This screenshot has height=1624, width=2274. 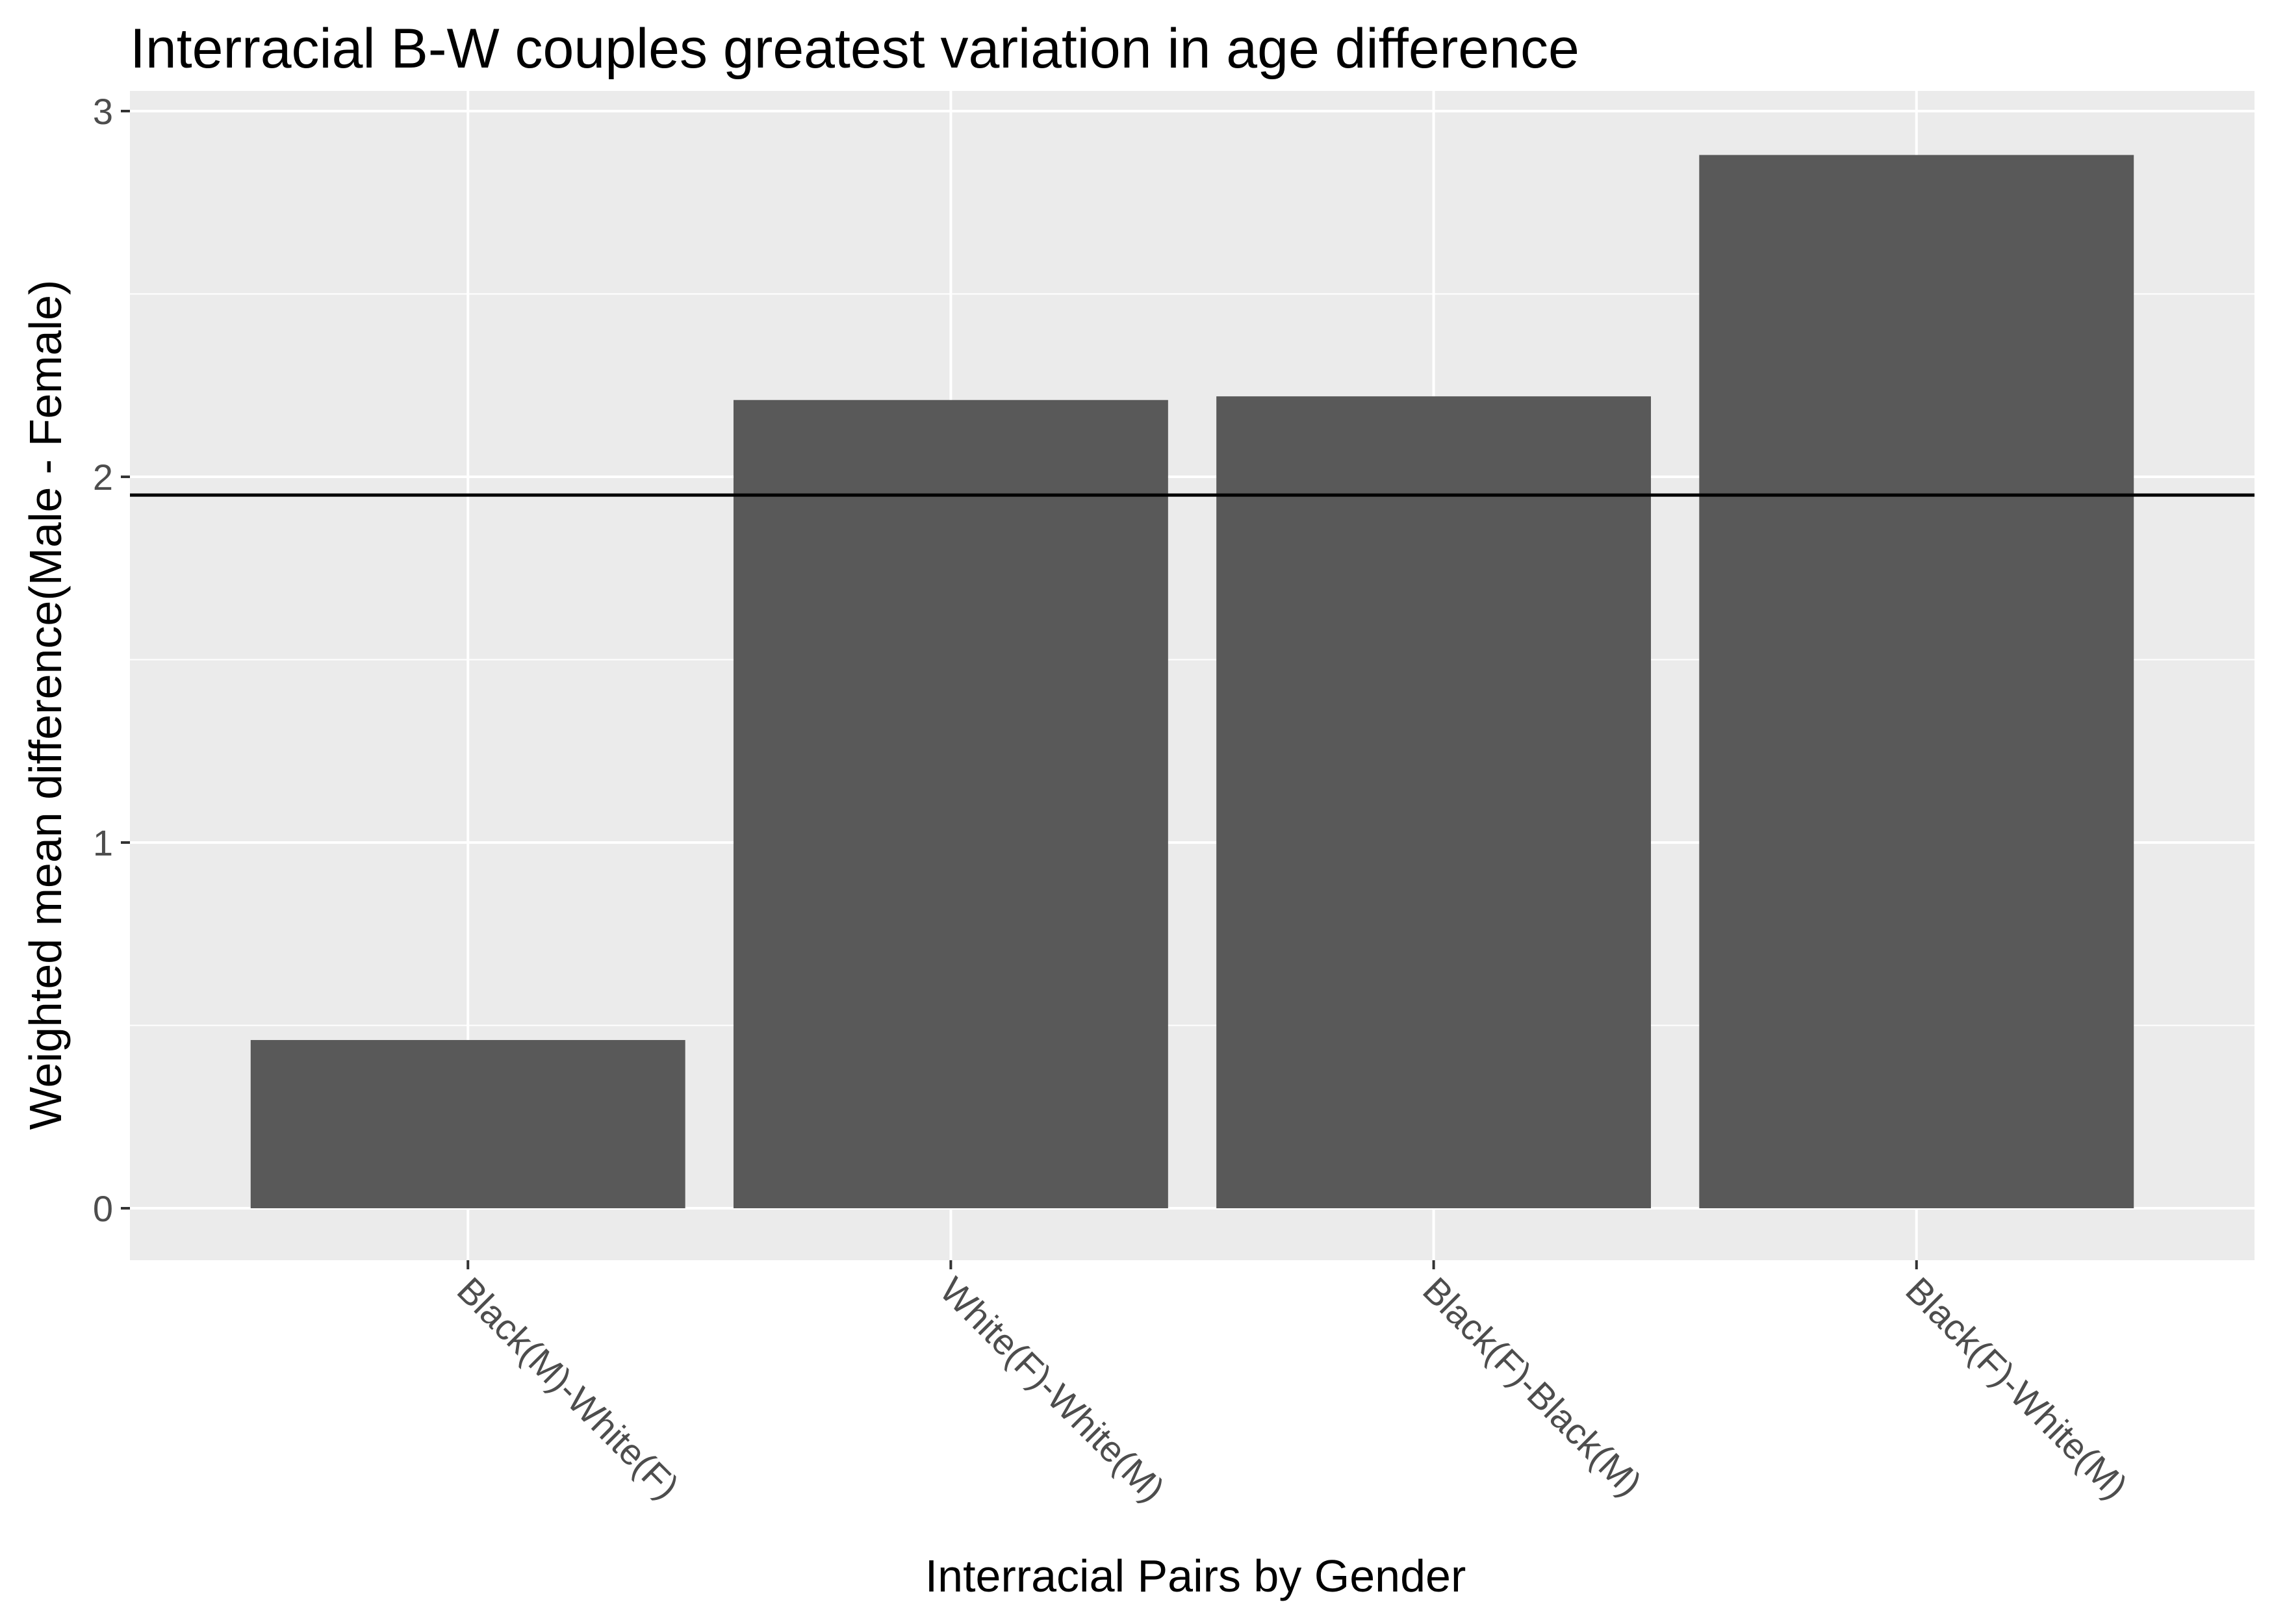 I want to click on x-axis-title: Interracial Pairs by Gender, so click(x=1195, y=1576).